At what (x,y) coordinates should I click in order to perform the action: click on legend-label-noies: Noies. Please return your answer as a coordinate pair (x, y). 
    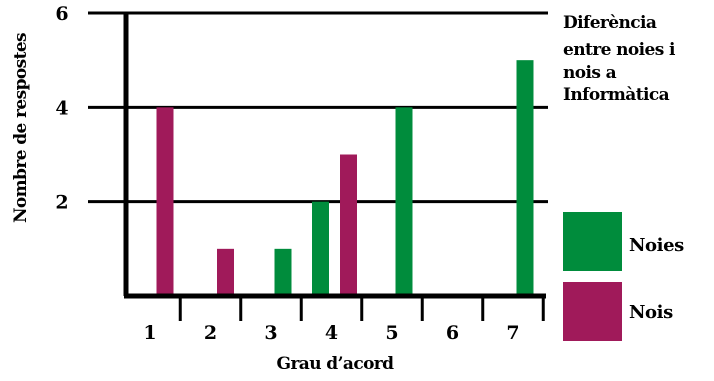
    Looking at the image, I should click on (656, 245).